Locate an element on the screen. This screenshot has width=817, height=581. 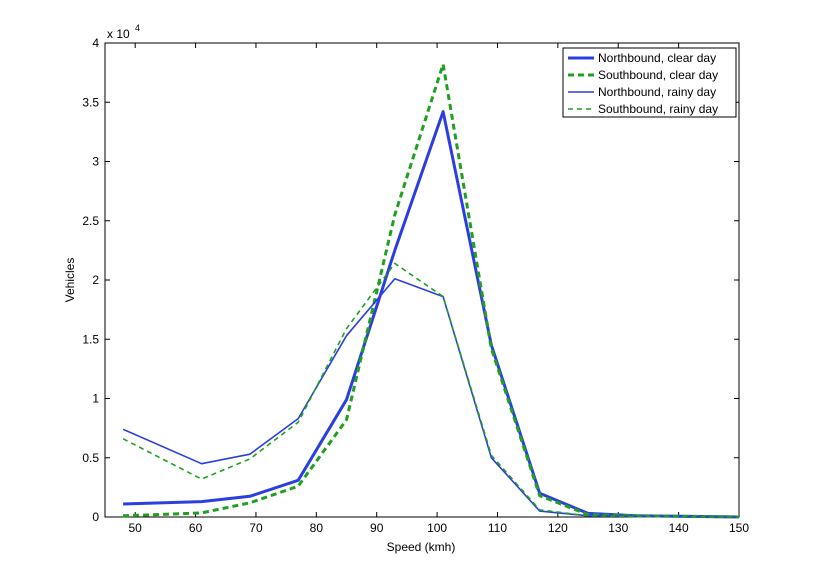
y-tick-label: 0.5 is located at coordinates (90, 458).